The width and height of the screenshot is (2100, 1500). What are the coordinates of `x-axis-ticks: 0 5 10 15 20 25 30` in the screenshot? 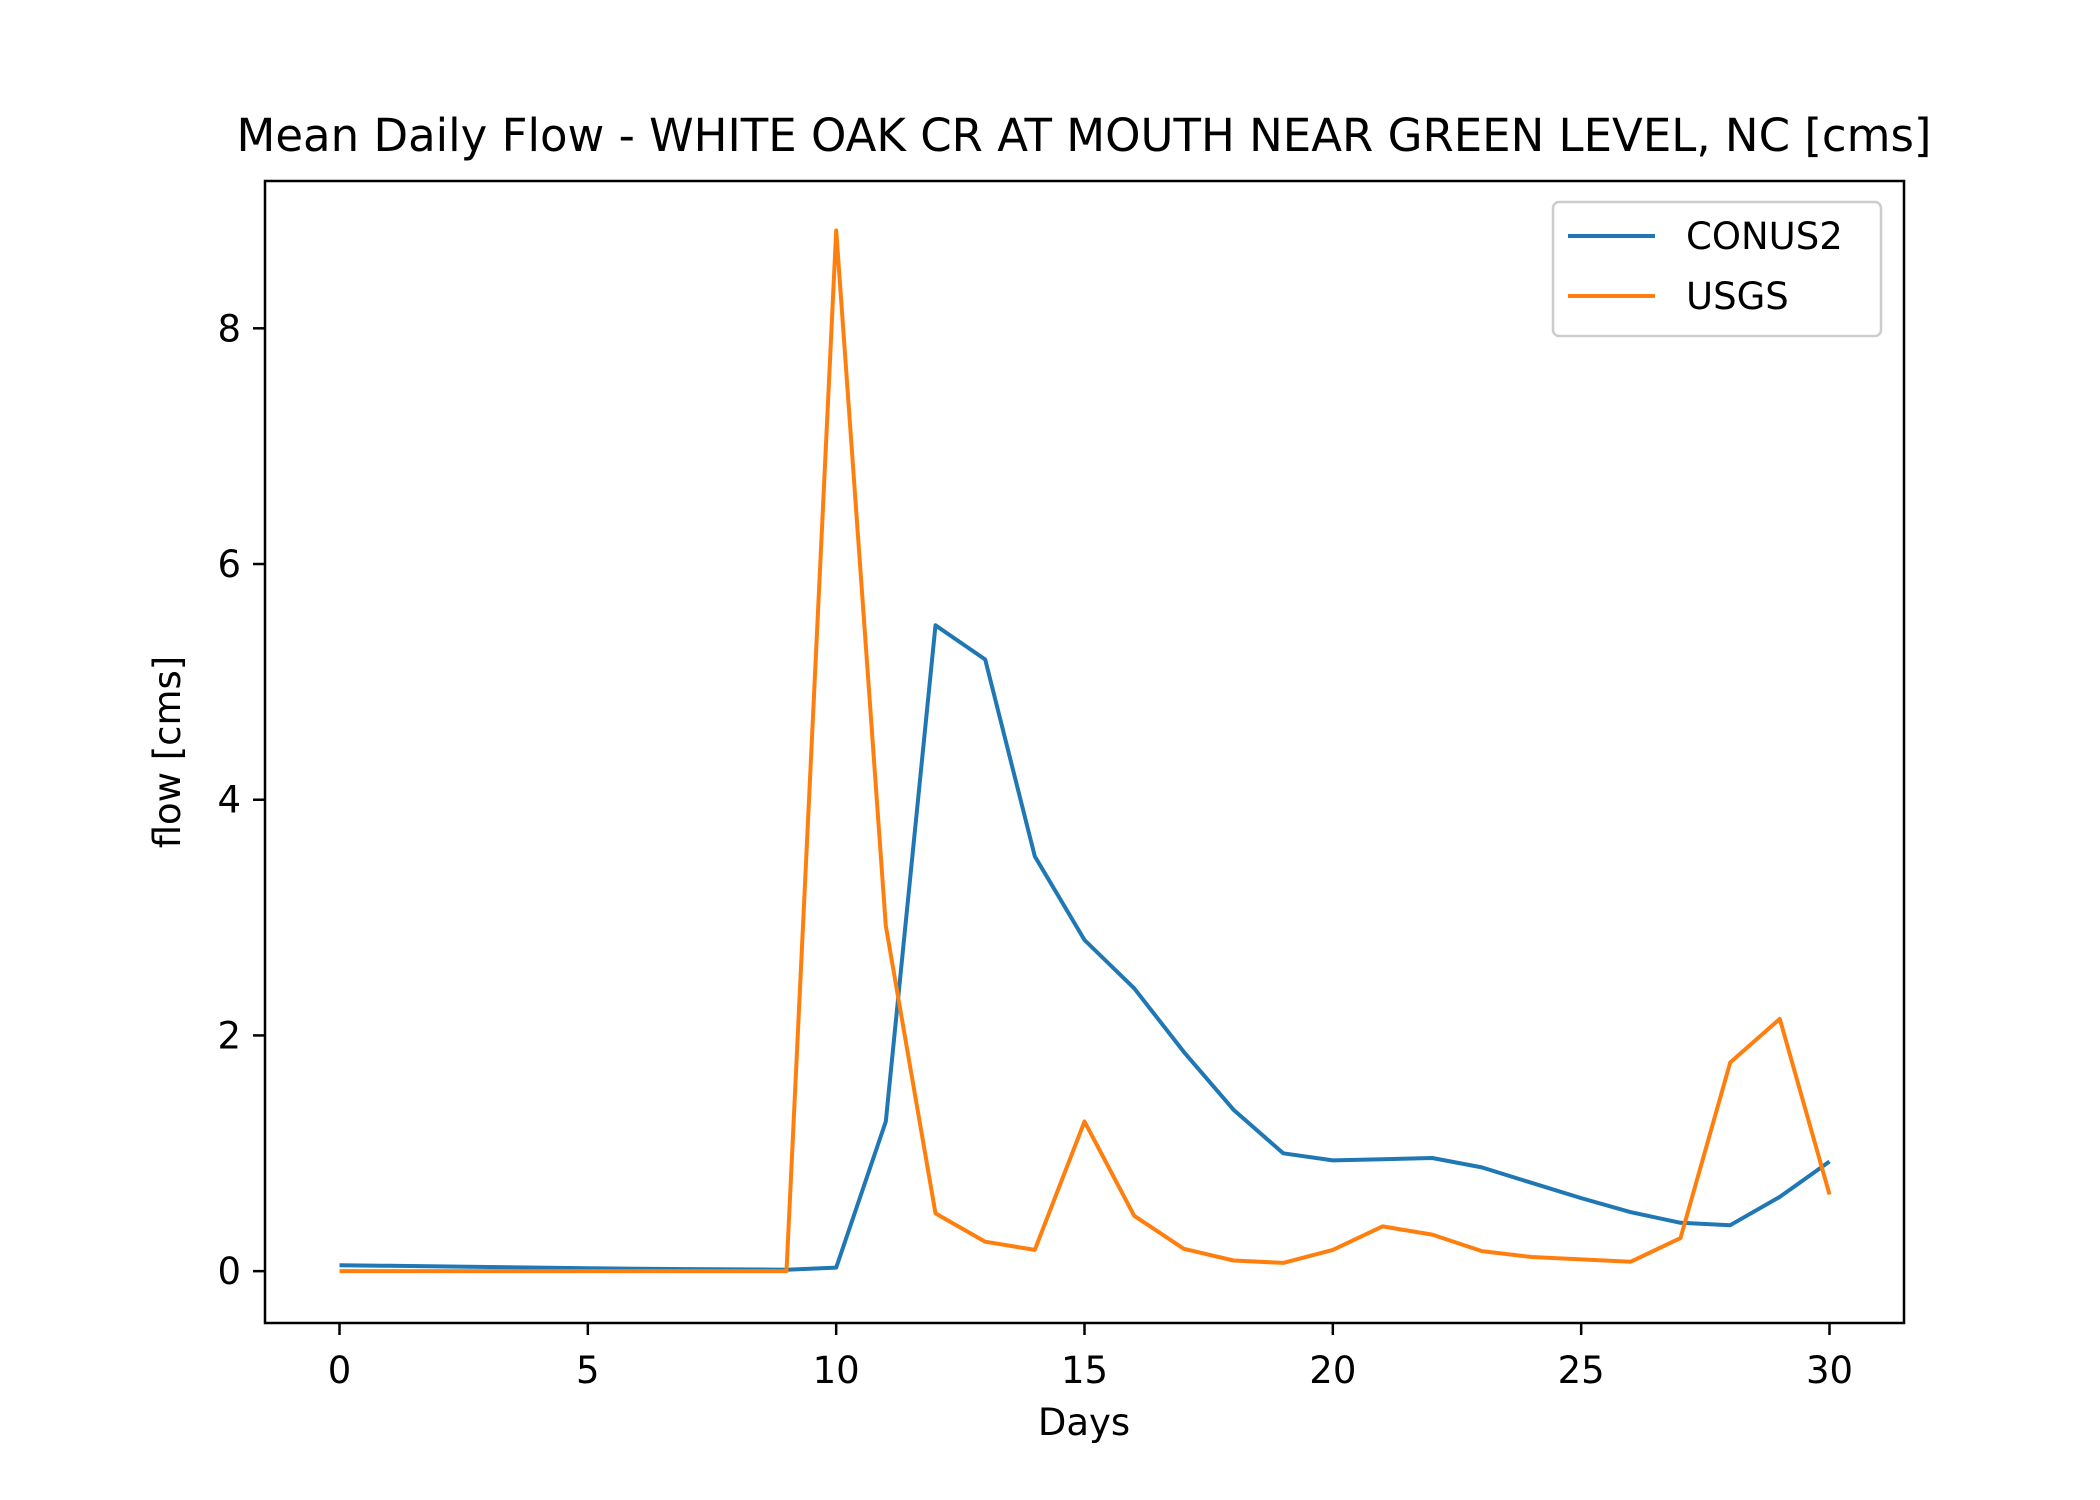 It's located at (1090, 1357).